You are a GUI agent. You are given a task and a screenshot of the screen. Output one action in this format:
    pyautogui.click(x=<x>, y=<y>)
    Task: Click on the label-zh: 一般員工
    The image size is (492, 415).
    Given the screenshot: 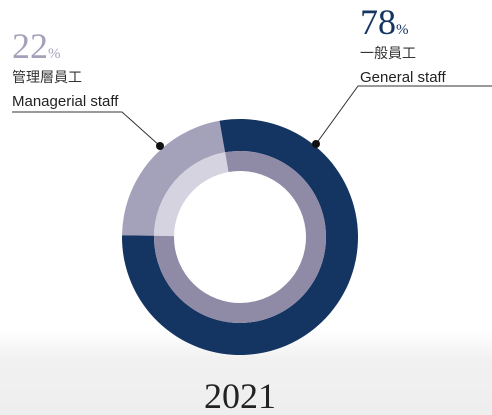 What is the action you would take?
    pyautogui.click(x=388, y=53)
    